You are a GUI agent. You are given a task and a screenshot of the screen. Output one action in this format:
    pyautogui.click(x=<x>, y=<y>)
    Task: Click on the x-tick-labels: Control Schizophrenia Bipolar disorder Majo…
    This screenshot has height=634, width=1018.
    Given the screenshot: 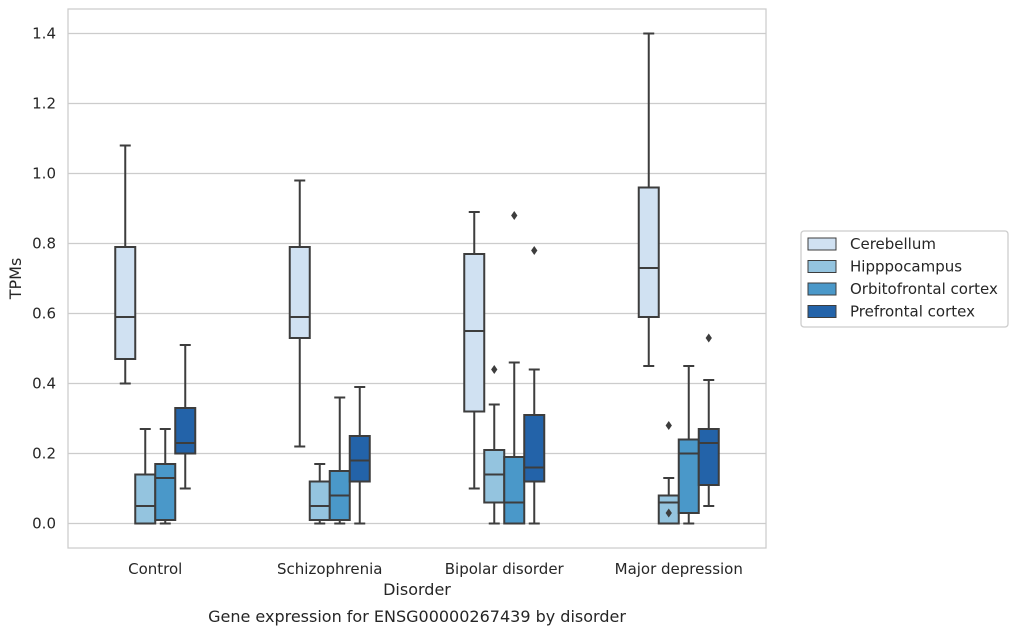 What is the action you would take?
    pyautogui.click(x=435, y=569)
    